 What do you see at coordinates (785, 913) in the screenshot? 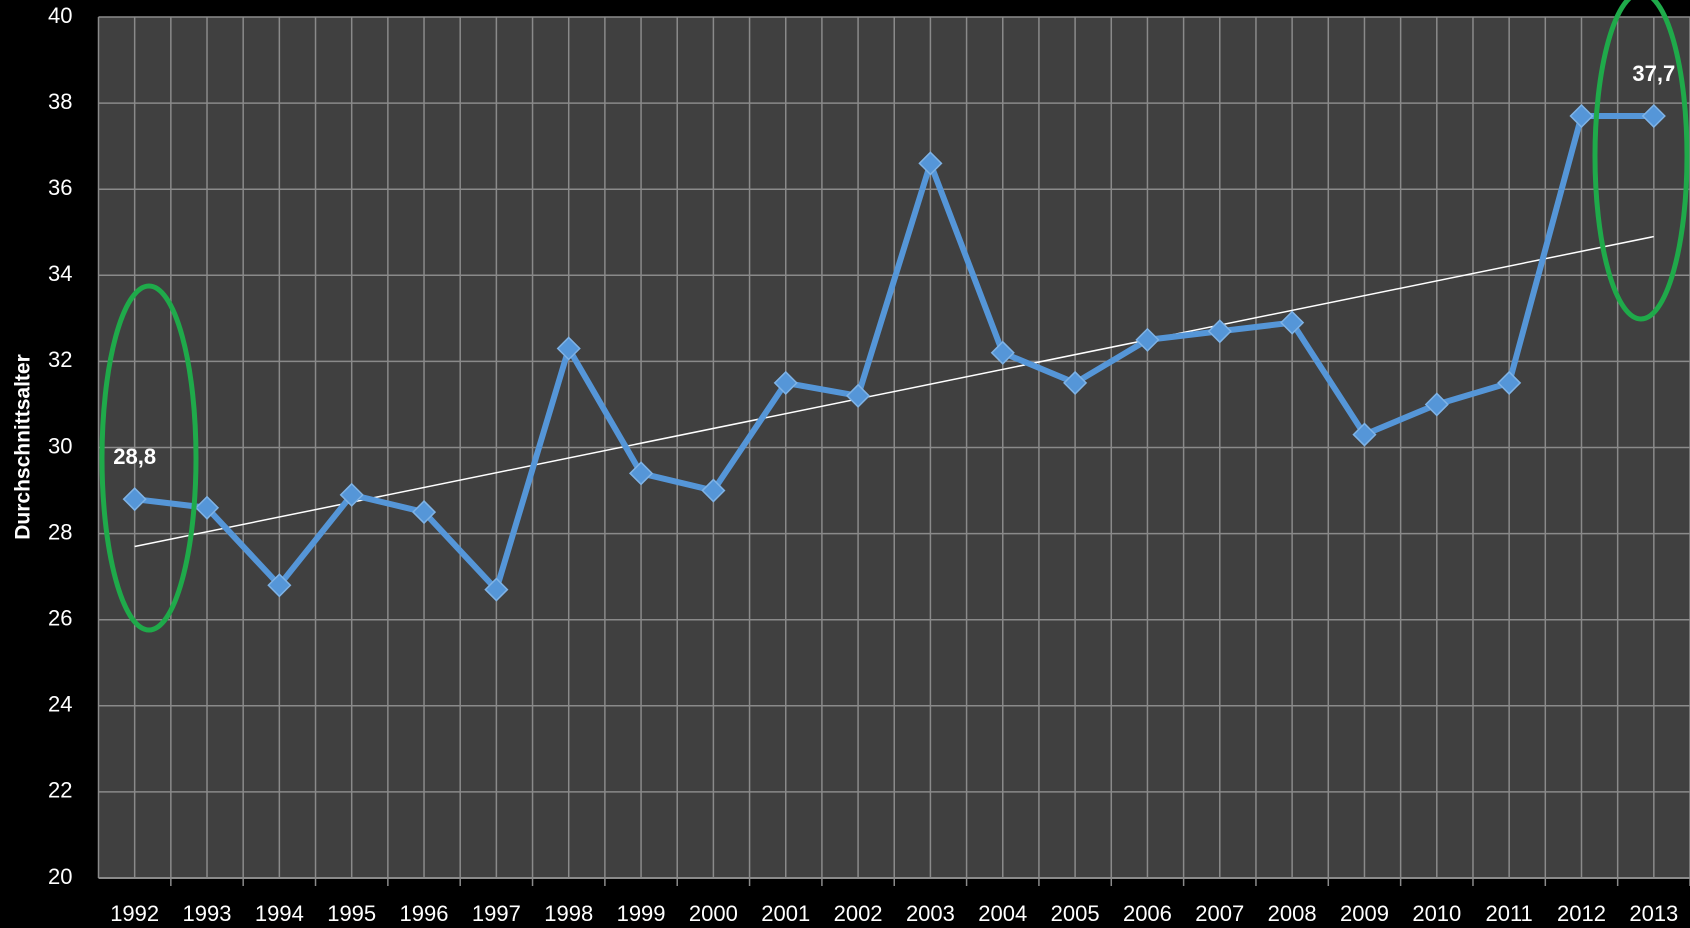
I see `x-tick-label: 2001` at bounding box center [785, 913].